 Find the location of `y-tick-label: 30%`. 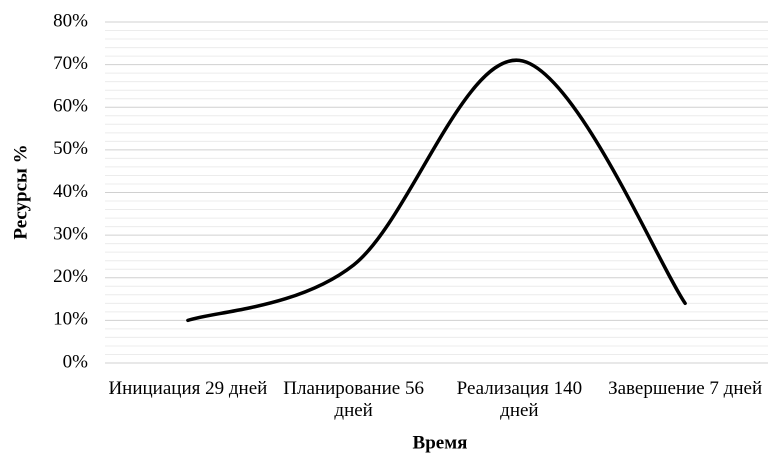

y-tick-label: 30% is located at coordinates (70, 233).